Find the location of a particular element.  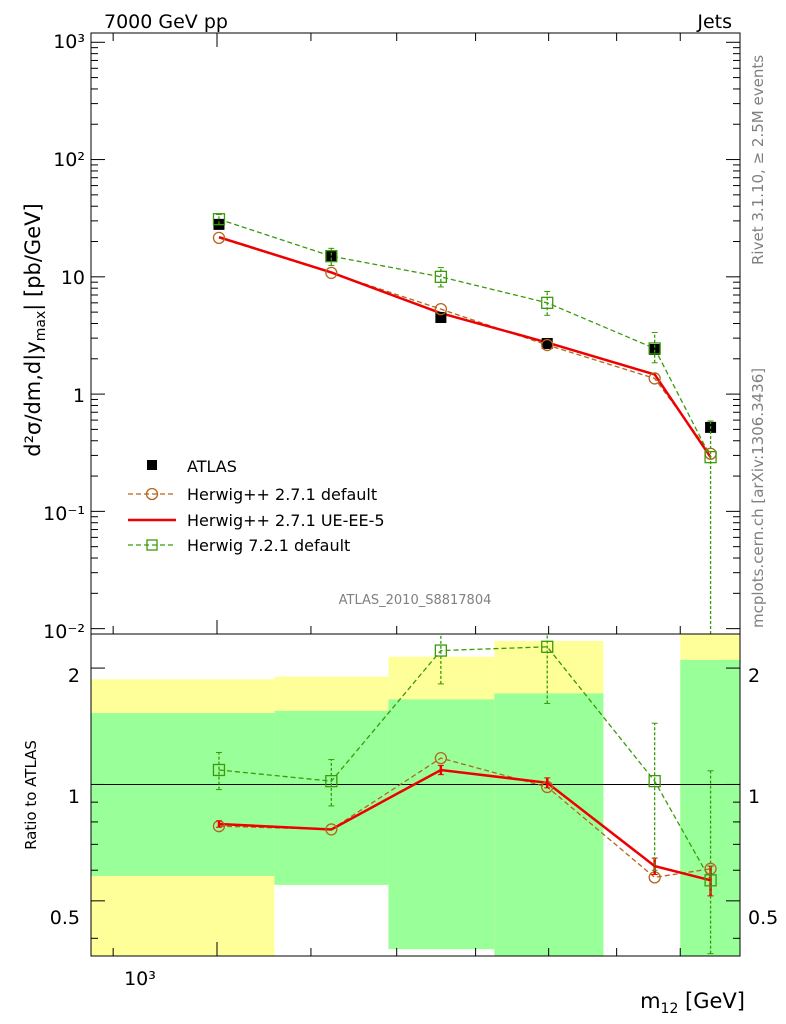

ytick-100: 10² is located at coordinates (69, 160).